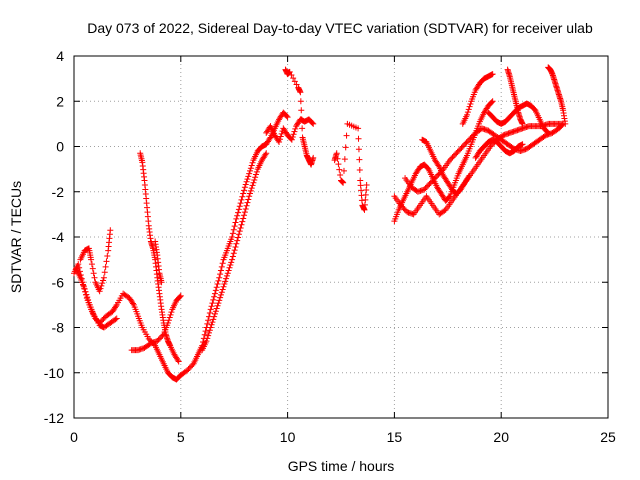  Describe the element at coordinates (288, 437) in the screenshot. I see `x-tick-label: 10` at that location.